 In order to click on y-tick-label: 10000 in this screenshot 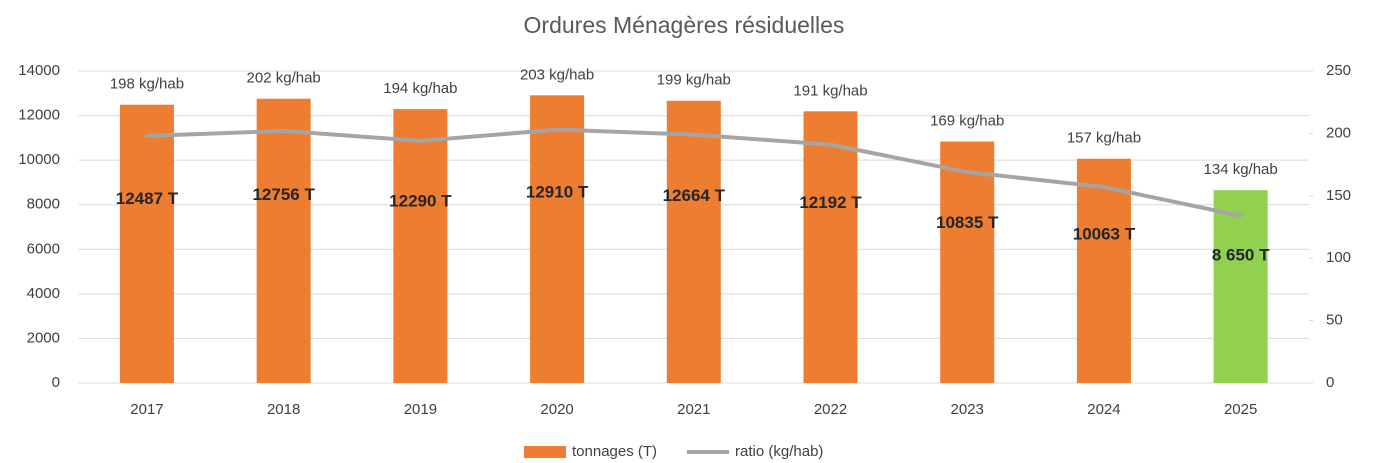, I will do `click(39, 159)`.